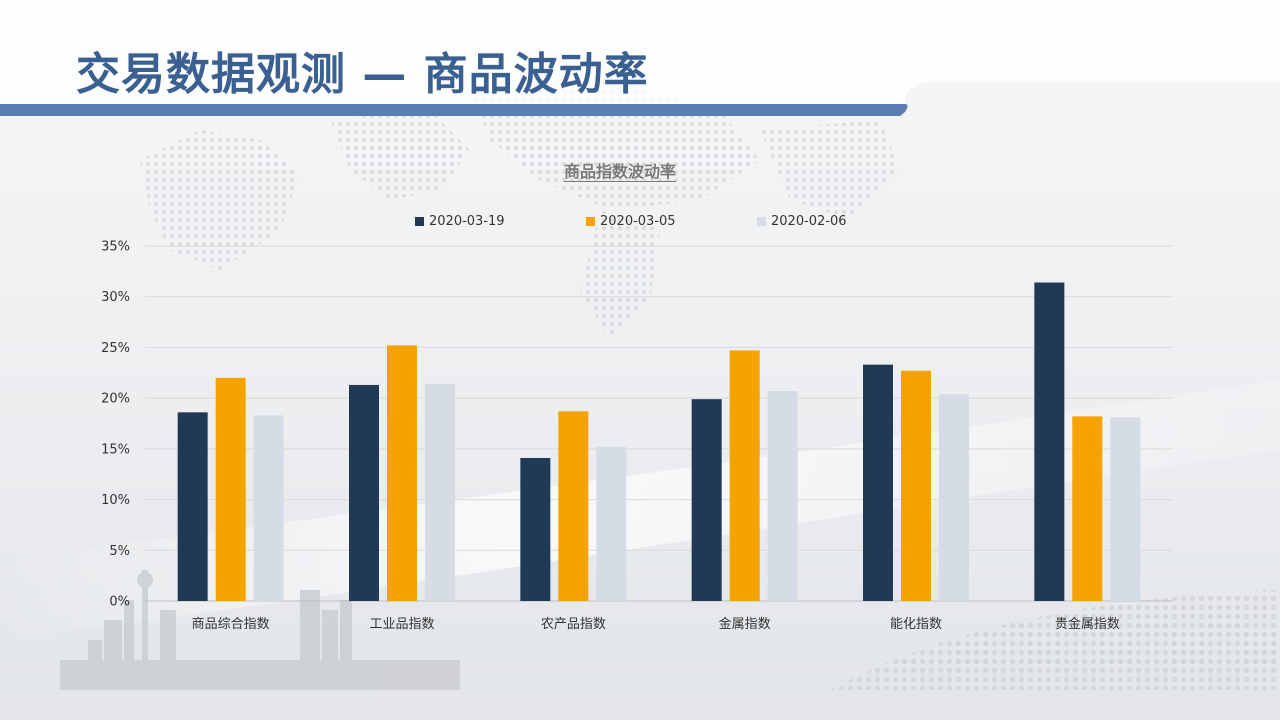 Image resolution: width=1280 pixels, height=720 pixels. Describe the element at coordinates (401, 624) in the screenshot. I see `x-tick-label: 工业品指数` at that location.